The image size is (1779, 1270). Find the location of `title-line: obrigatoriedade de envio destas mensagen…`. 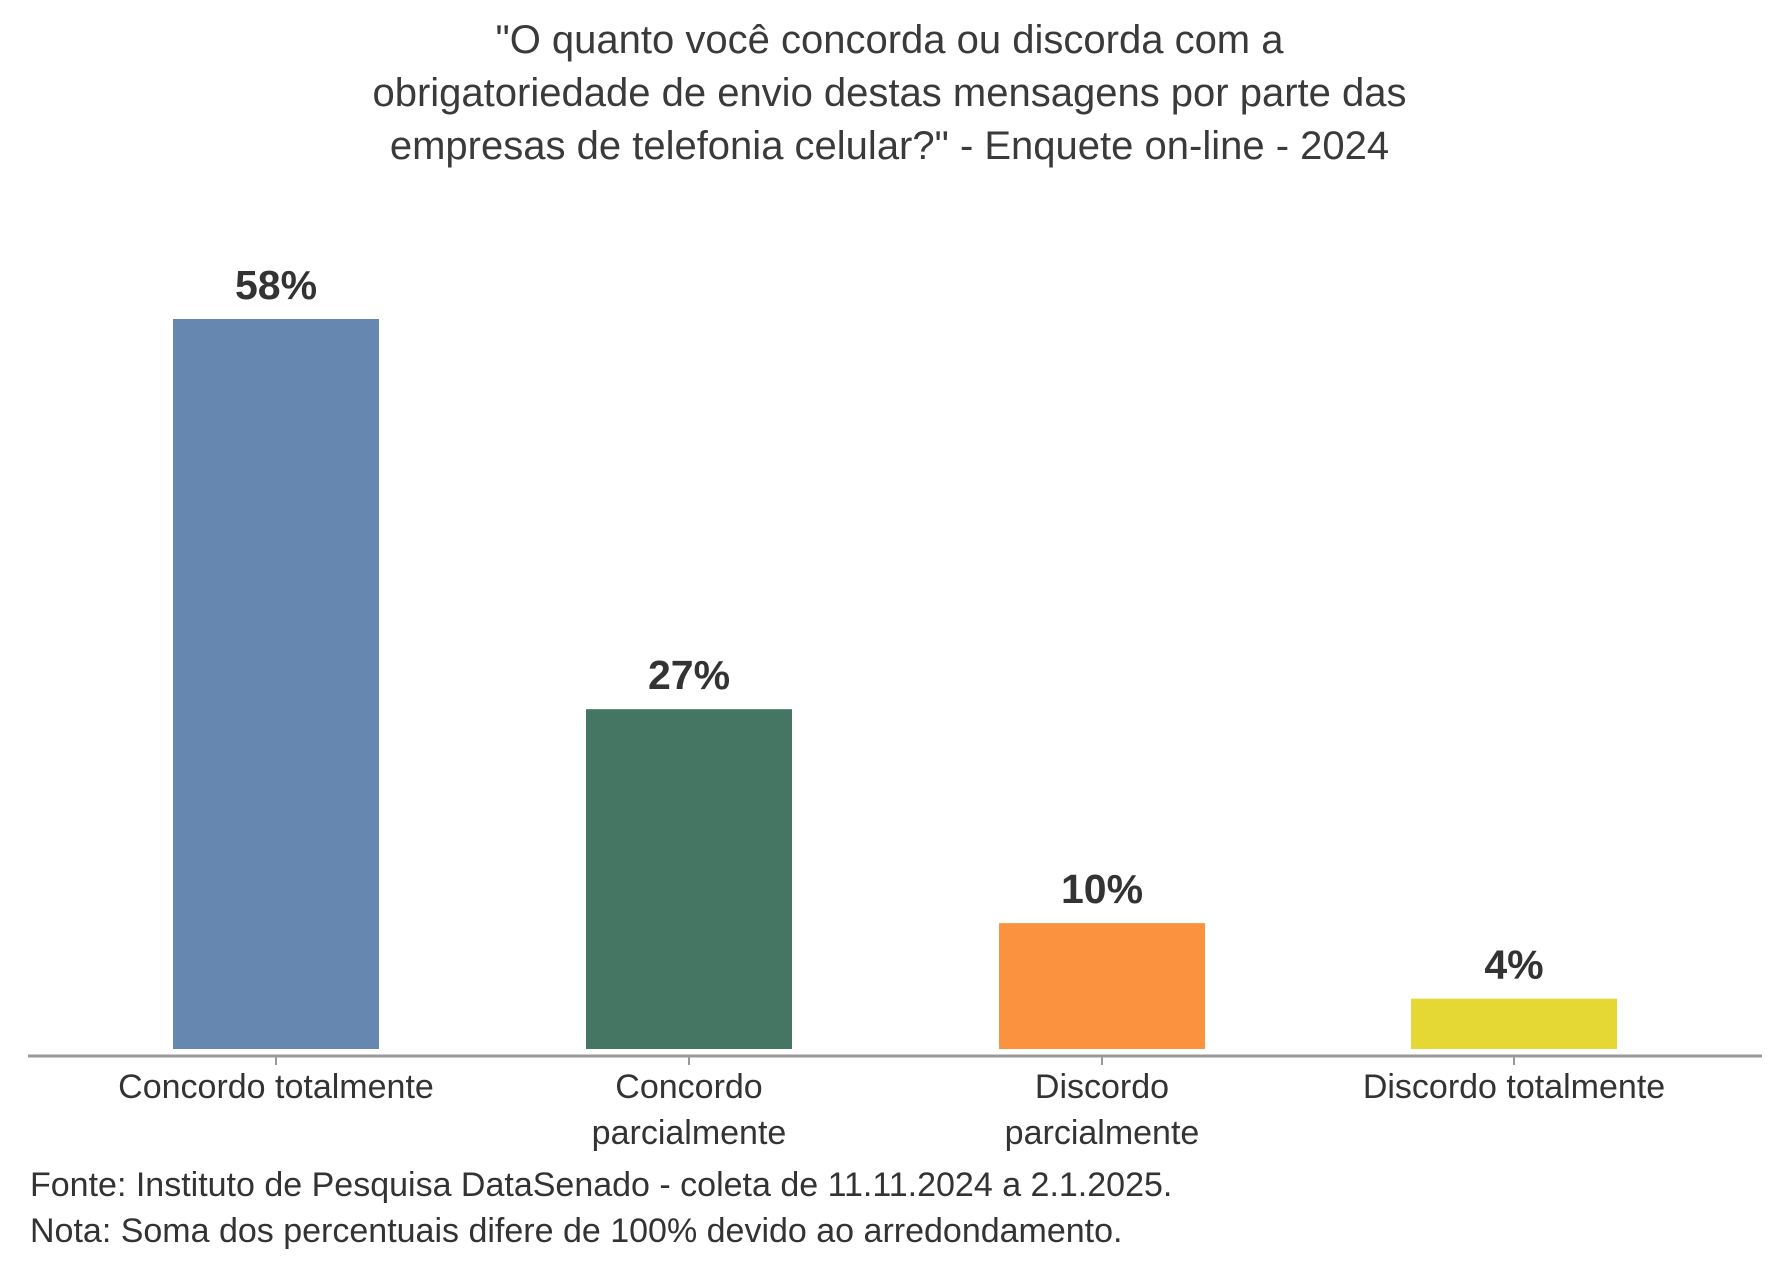

title-line: obrigatoriedade de envio destas mensagen… is located at coordinates (889, 93).